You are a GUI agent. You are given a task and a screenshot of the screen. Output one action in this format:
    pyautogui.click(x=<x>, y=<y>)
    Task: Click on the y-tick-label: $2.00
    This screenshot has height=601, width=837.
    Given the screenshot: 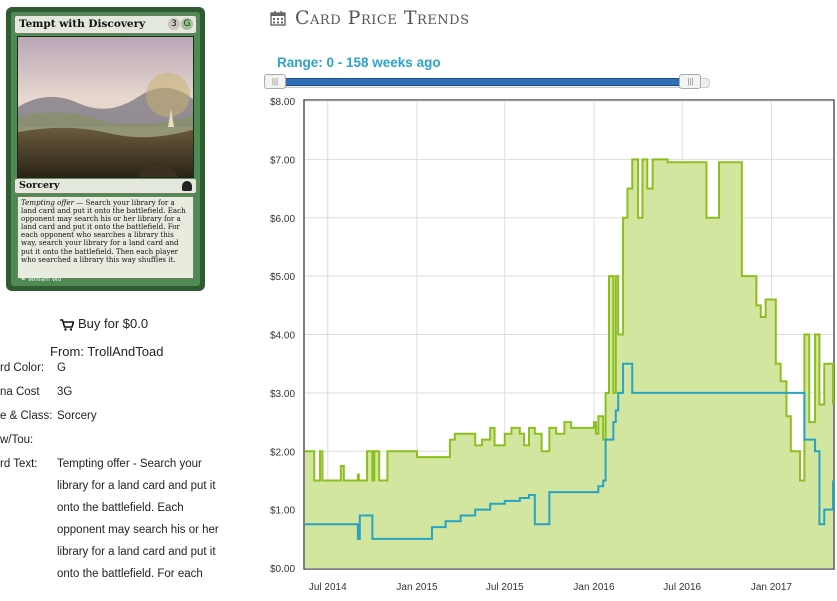 What is the action you would take?
    pyautogui.click(x=282, y=452)
    